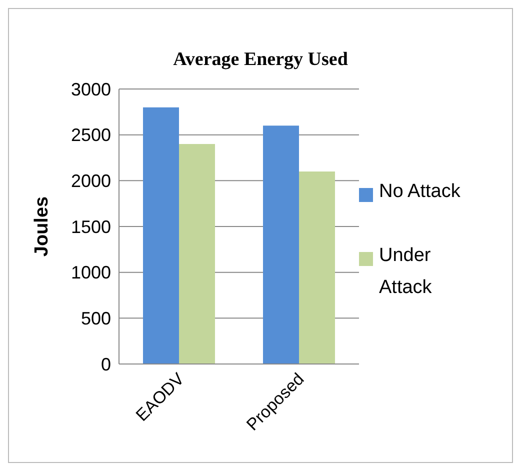  What do you see at coordinates (90, 272) in the screenshot?
I see `y-tick-label: 1000` at bounding box center [90, 272].